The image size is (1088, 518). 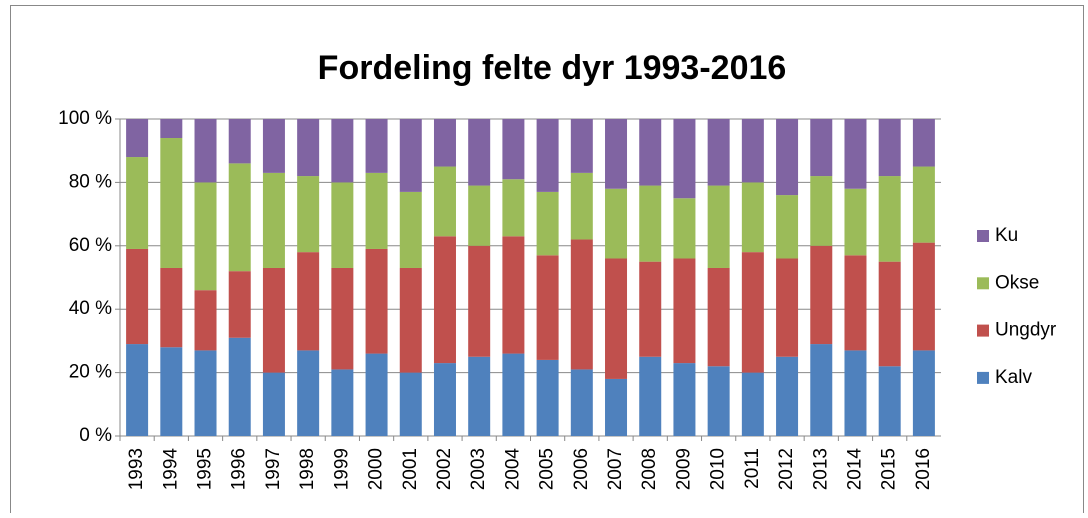 I want to click on x-tick-label: 2016, so click(x=923, y=469).